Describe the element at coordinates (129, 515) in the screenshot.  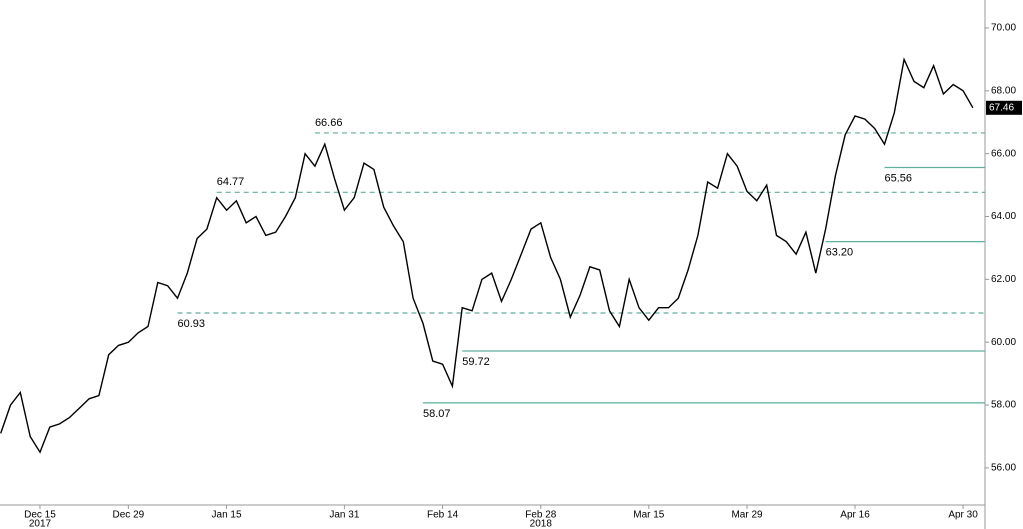
I see `x-tick-label: Dec 29` at that location.